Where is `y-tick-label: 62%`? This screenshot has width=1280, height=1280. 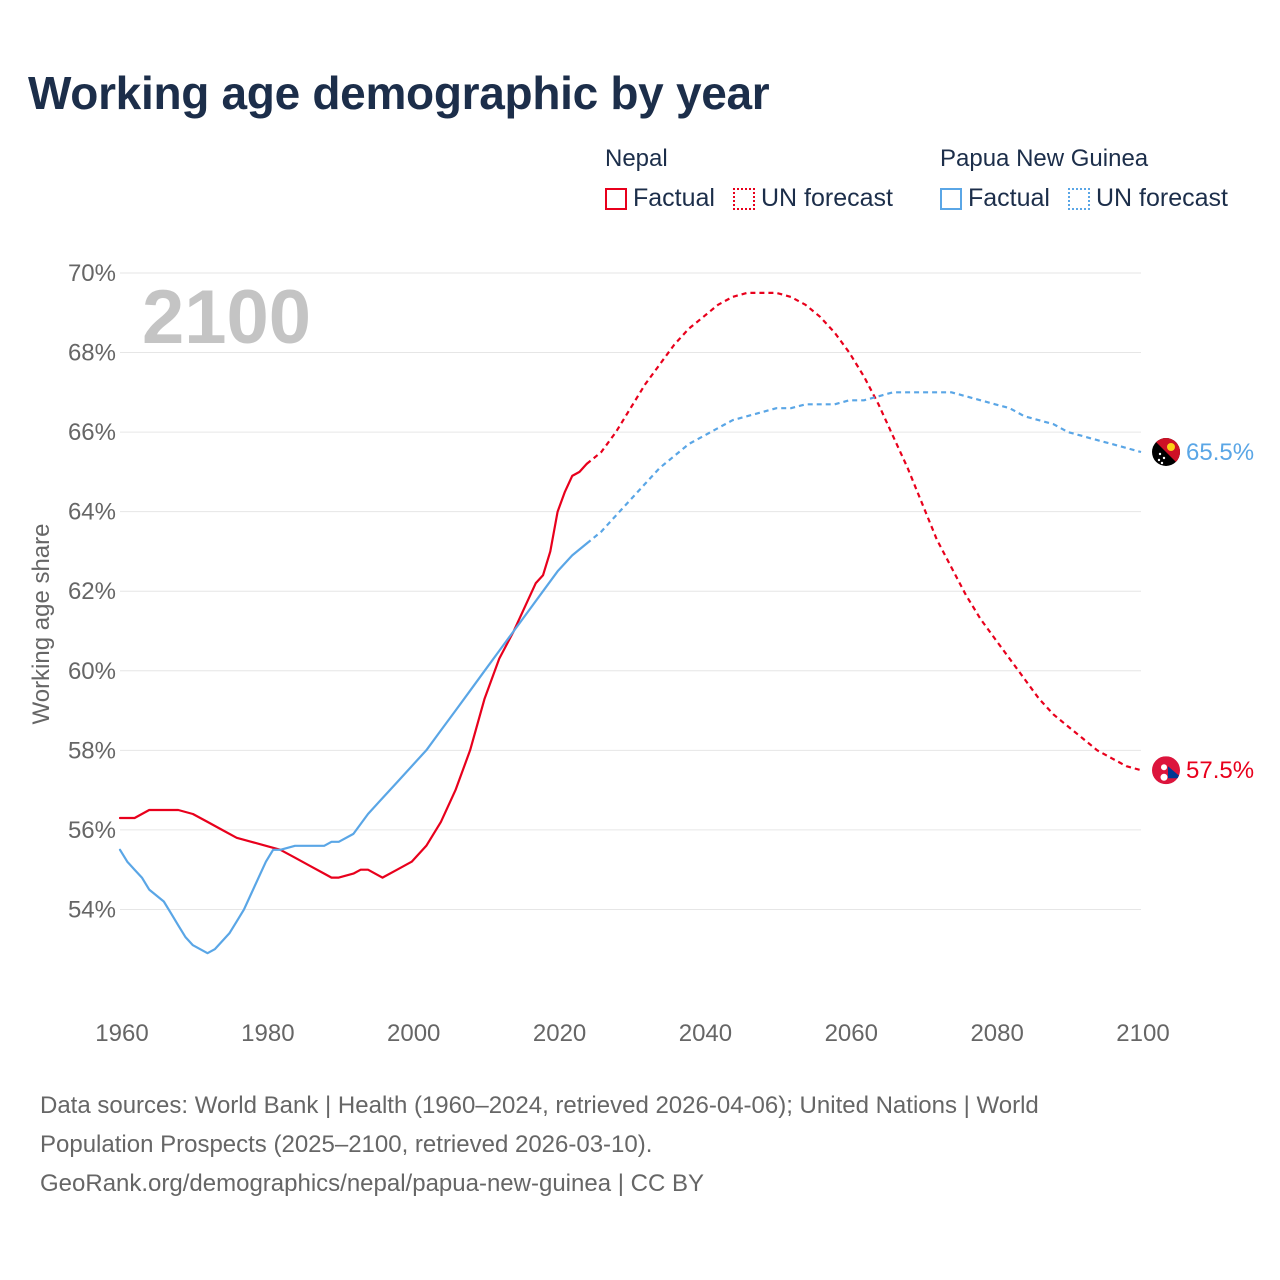
y-tick-label: 62% is located at coordinates (92, 591).